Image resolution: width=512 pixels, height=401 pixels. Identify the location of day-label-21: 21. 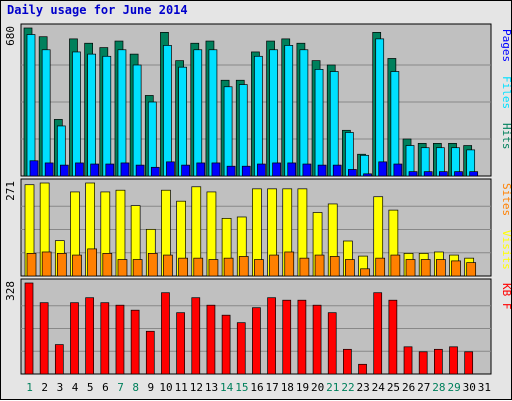
(332, 387).